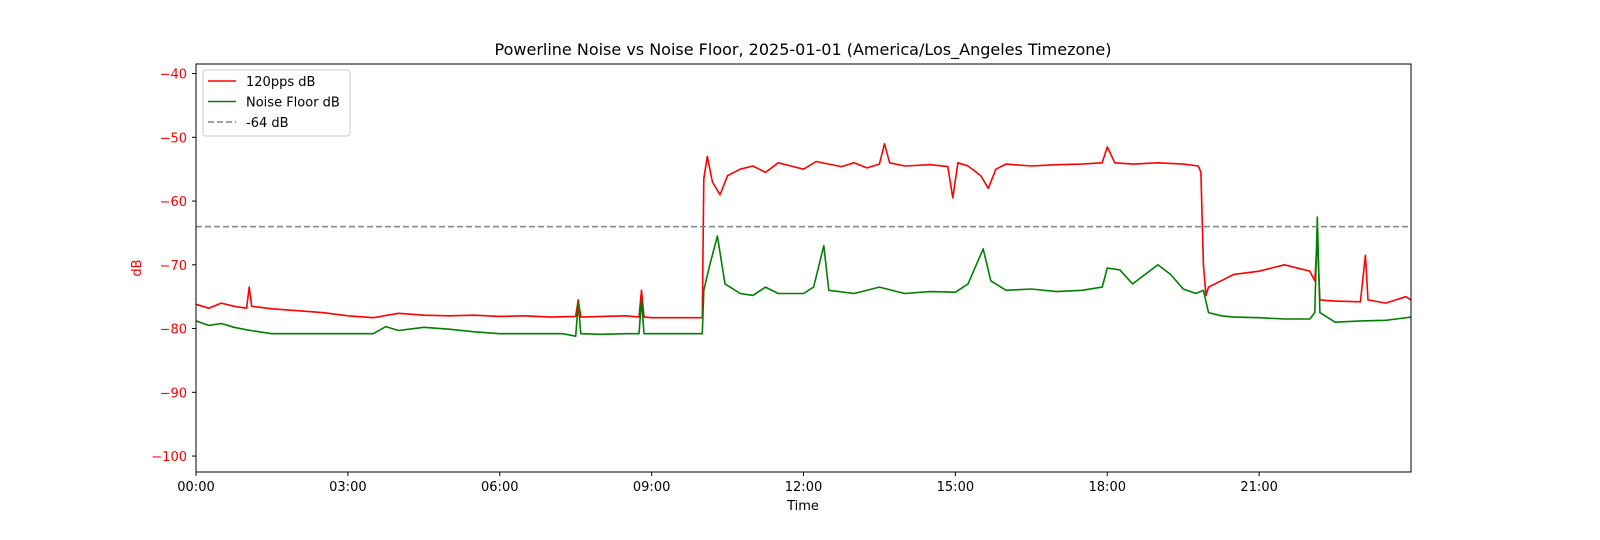  Describe the element at coordinates (173, 138) in the screenshot. I see `y-tick-label: −50` at that location.